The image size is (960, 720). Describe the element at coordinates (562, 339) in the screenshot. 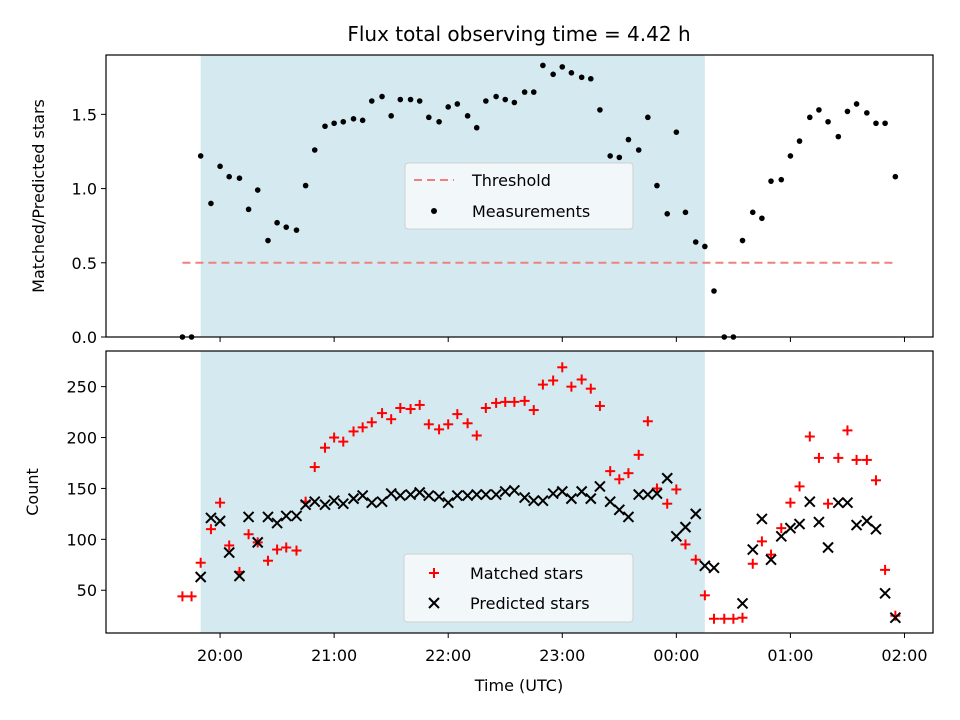

I see `top-x-ticks` at that location.